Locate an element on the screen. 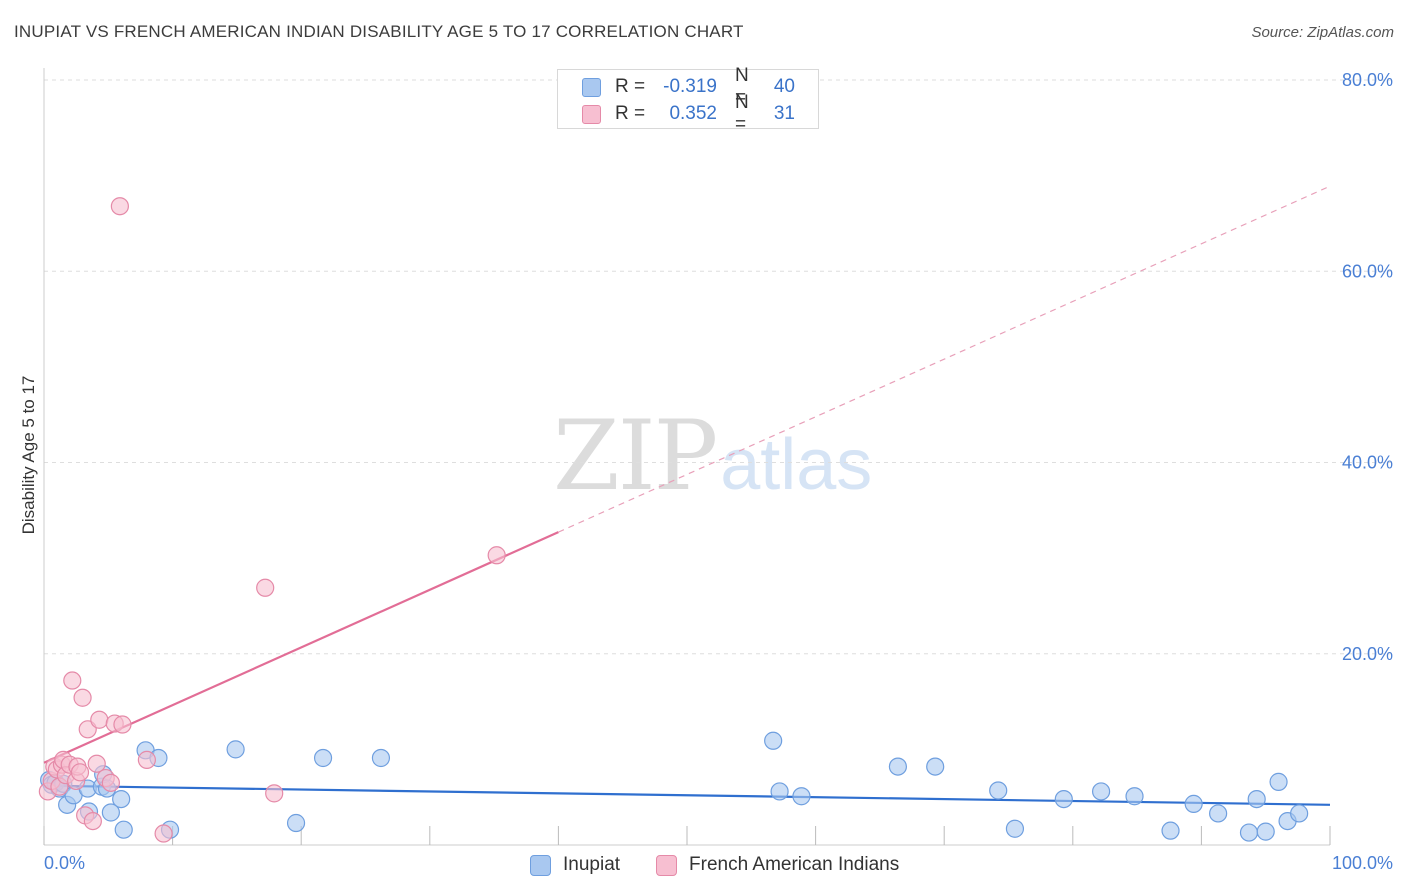  y-tick-label-60: 60.0% is located at coordinates (1367, 271).